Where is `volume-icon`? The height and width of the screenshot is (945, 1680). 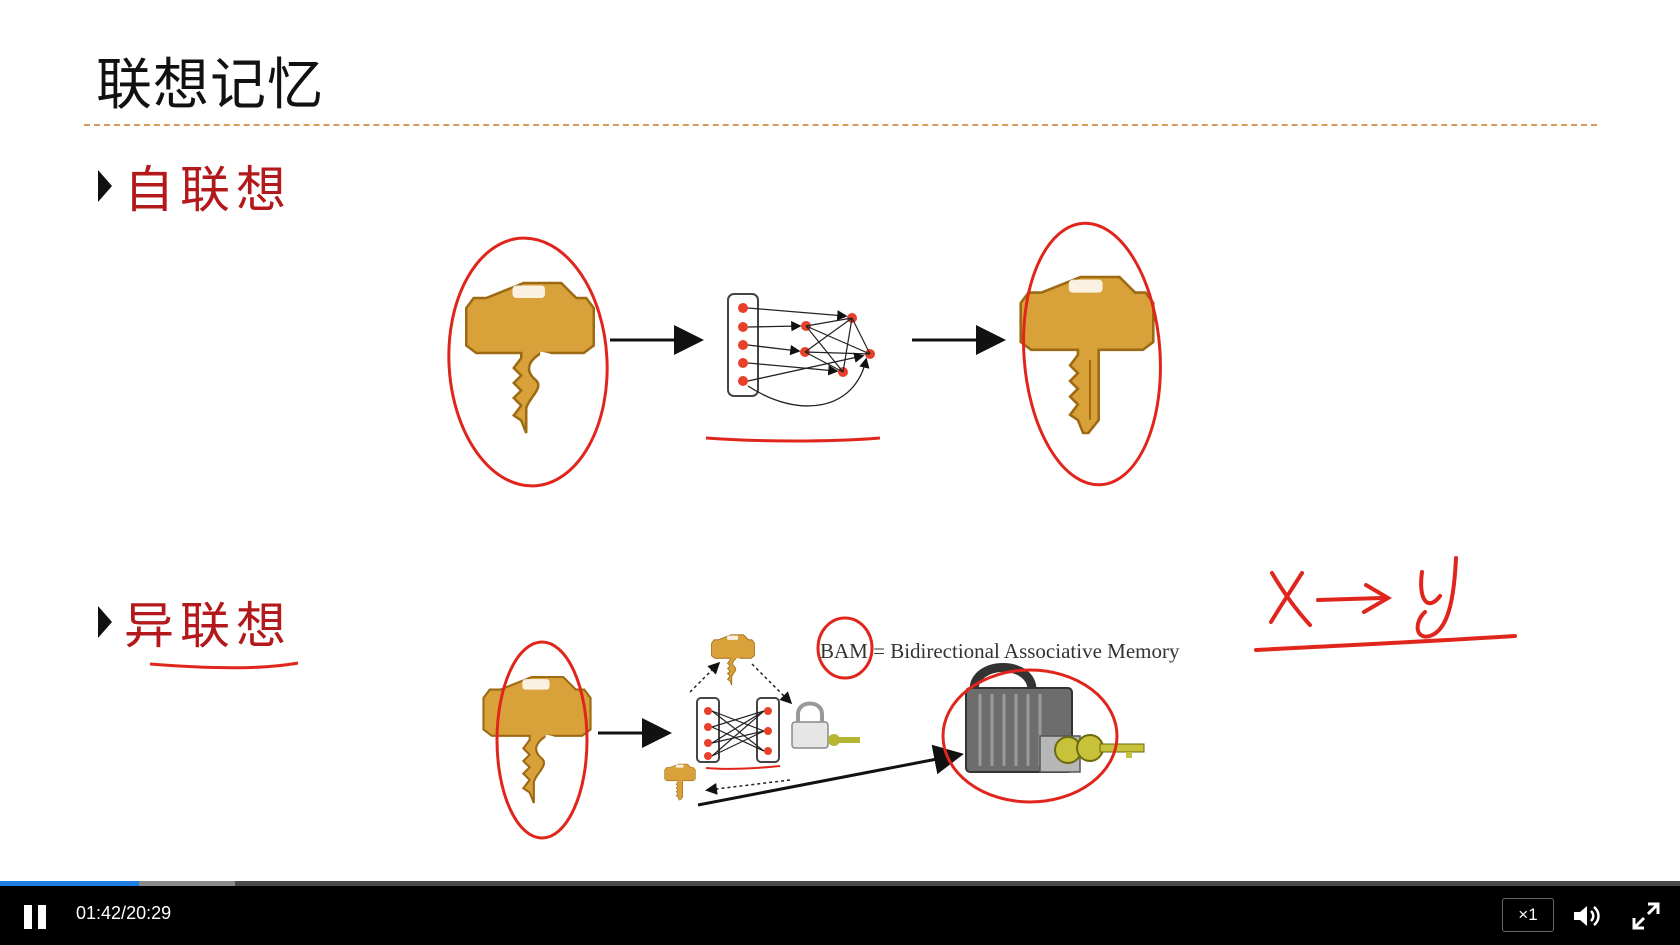
volume-icon is located at coordinates (1586, 916).